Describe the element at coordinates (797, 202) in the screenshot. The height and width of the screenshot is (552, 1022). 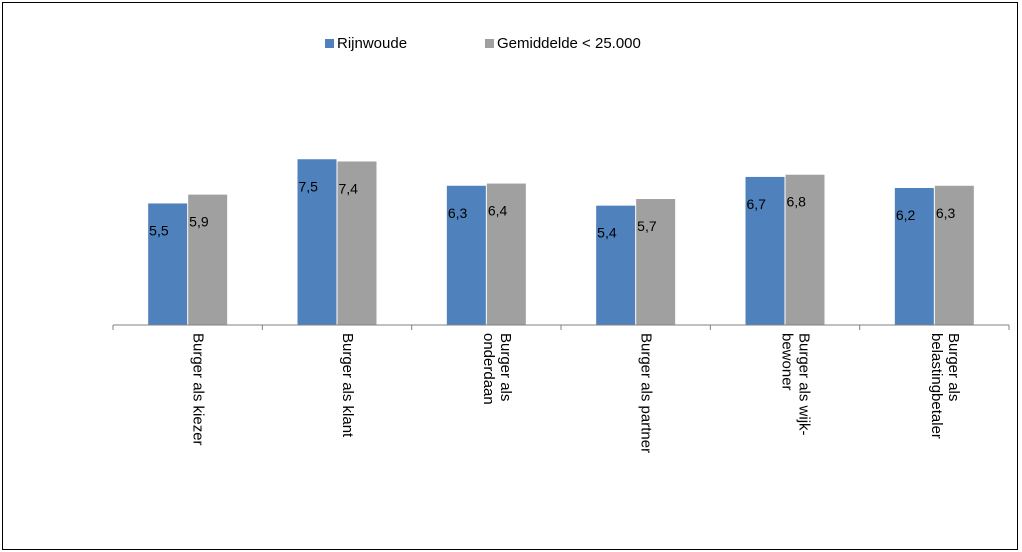
I see `value-label-2-5: 6,8` at that location.